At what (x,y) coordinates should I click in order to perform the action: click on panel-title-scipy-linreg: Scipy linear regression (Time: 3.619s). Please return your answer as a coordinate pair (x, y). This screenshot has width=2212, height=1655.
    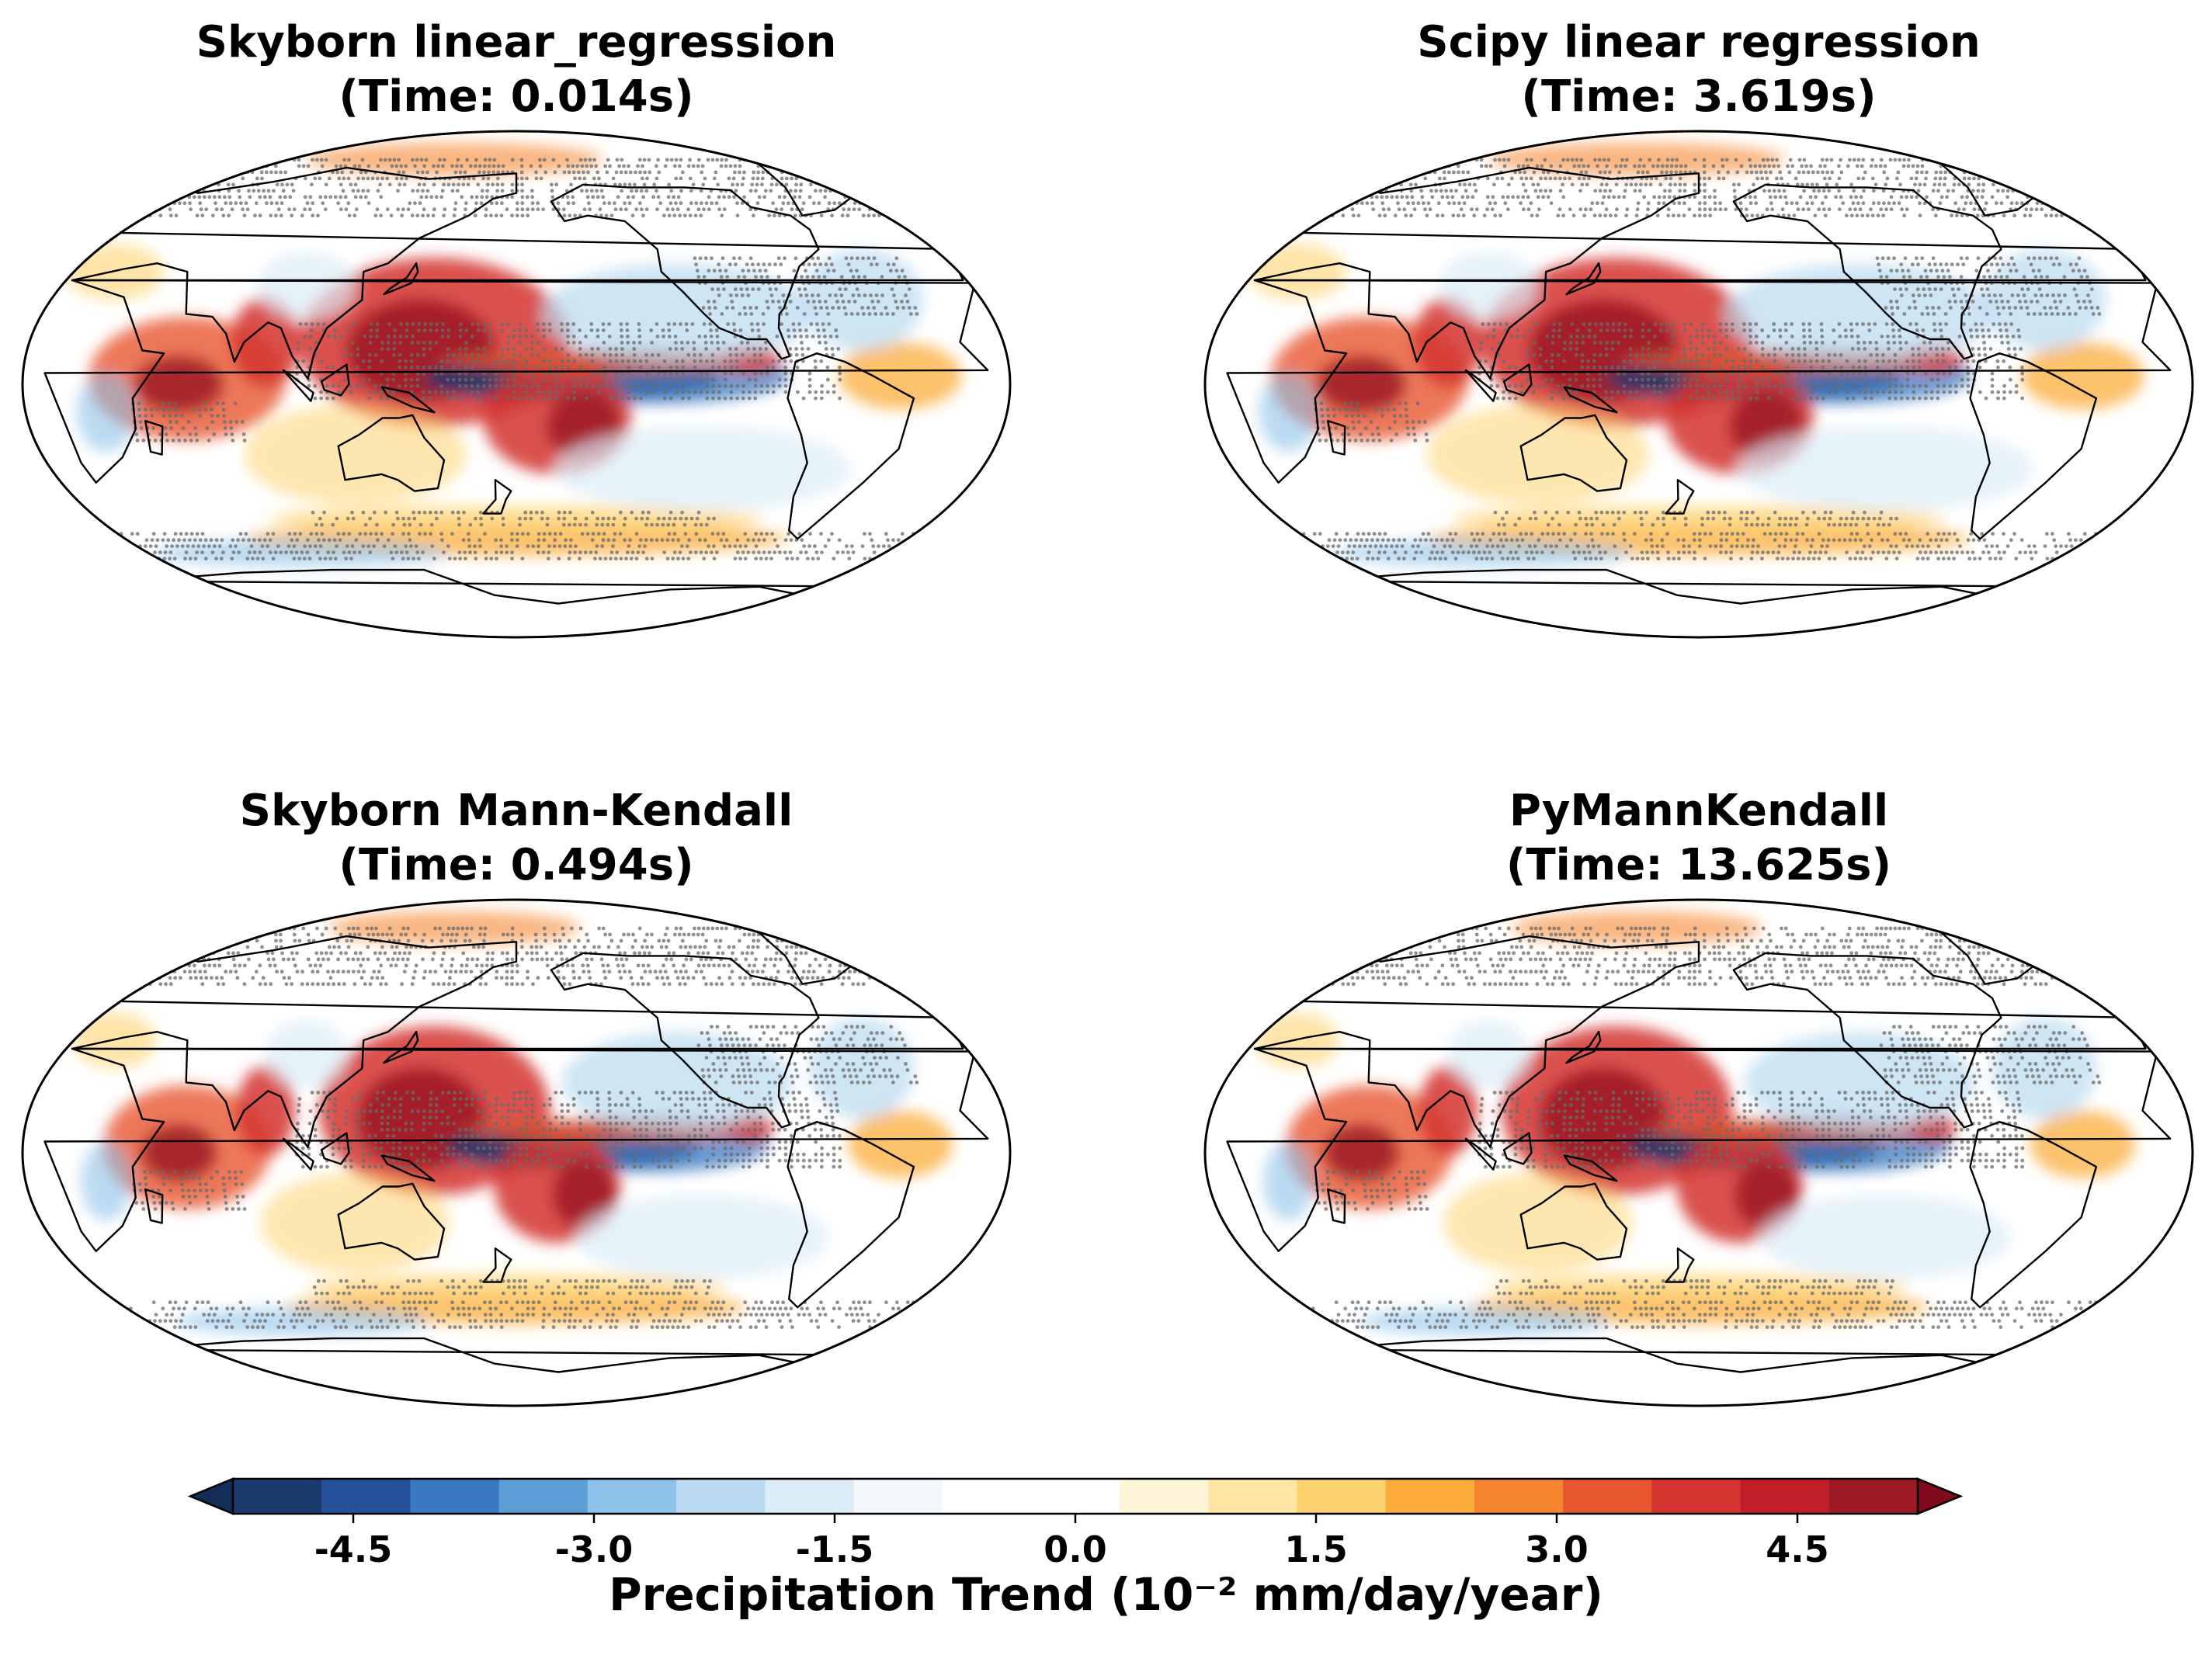
    Looking at the image, I should click on (1699, 69).